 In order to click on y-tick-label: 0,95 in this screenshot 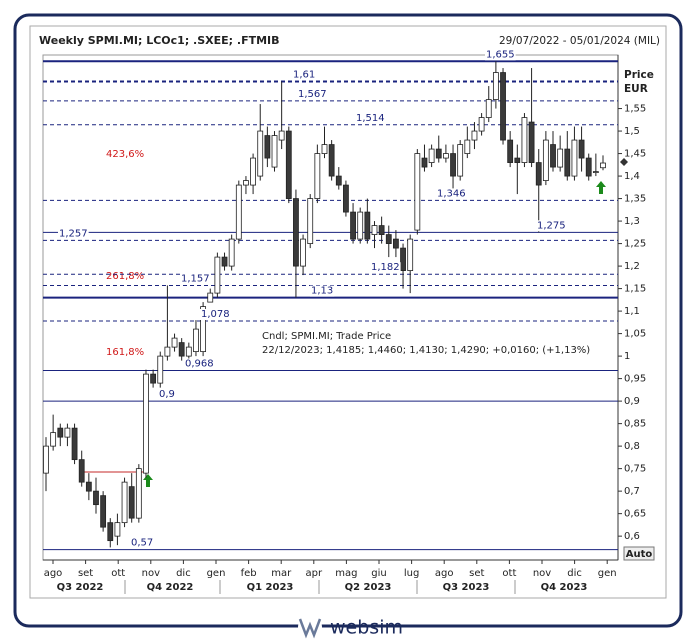, I will do `click(635, 379)`.